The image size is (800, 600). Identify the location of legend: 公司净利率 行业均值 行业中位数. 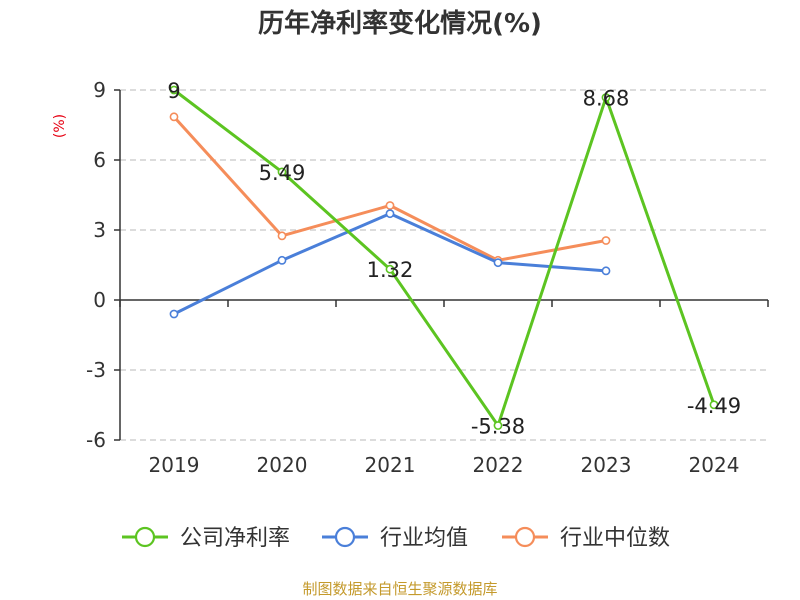
(396, 538).